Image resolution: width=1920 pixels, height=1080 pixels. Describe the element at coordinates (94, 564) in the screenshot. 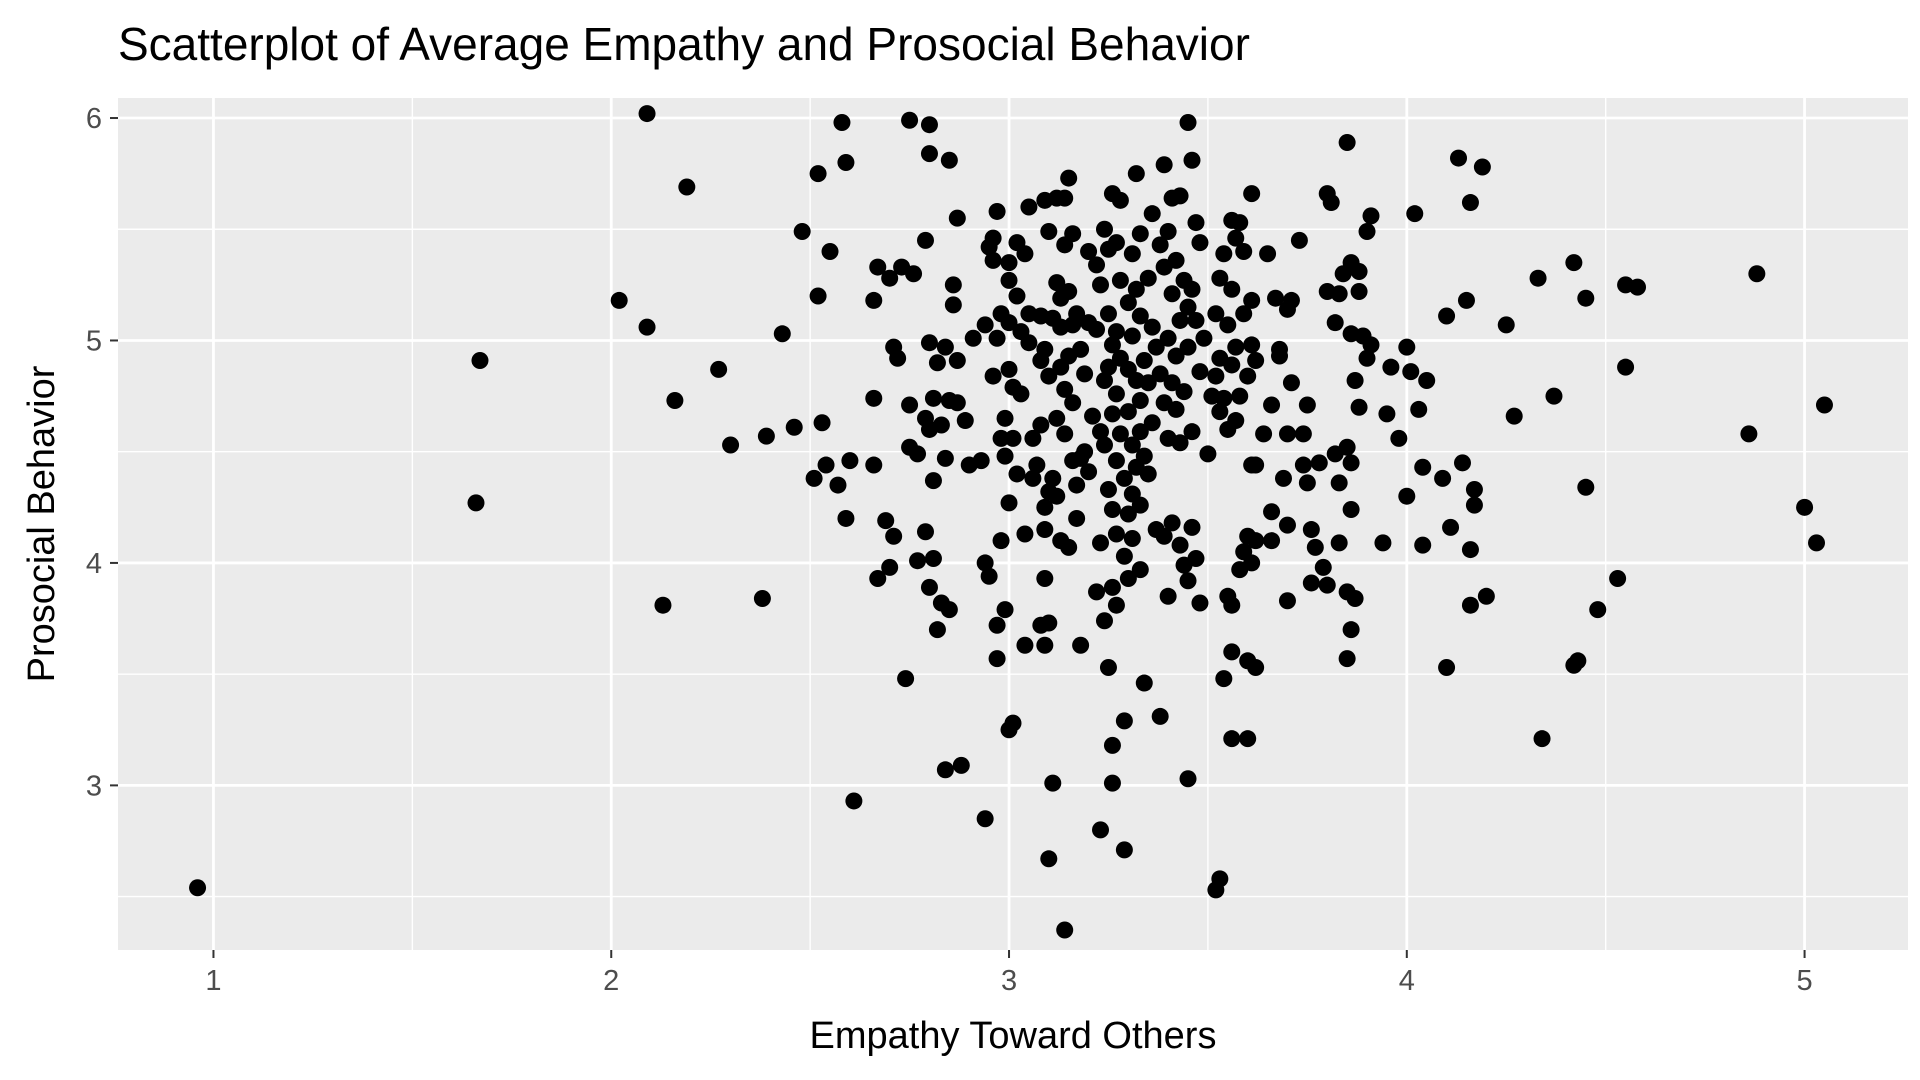

I see `y-tick-label: 4` at that location.